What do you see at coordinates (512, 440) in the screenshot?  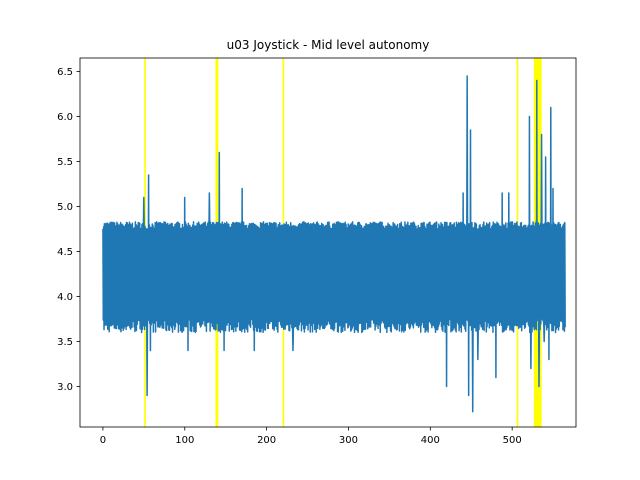 I see `x-tick-label: 500` at bounding box center [512, 440].